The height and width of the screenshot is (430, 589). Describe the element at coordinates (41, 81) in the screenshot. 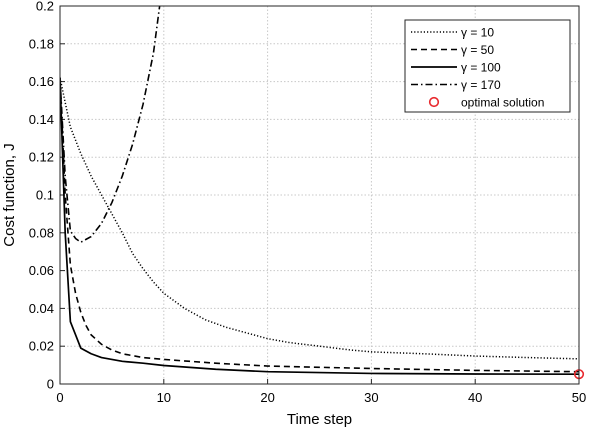

I see `y-tick-label: 0.16` at that location.